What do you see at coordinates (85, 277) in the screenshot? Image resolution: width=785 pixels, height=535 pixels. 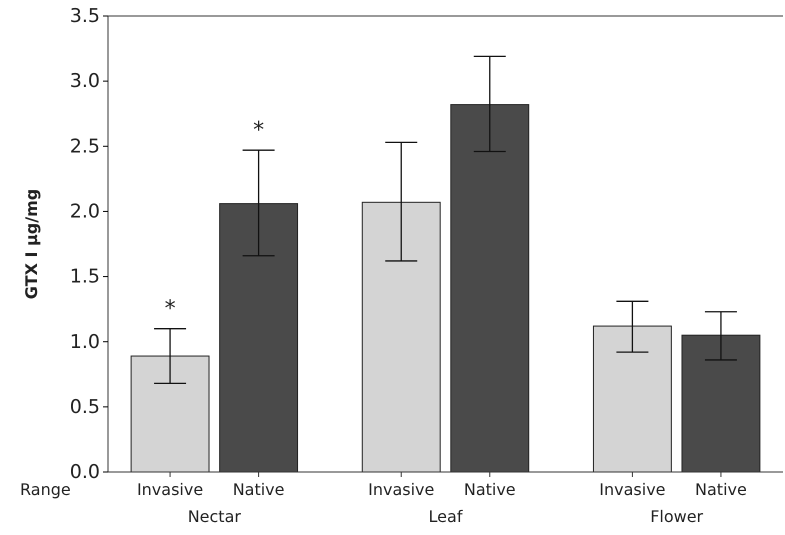 I see `y-tick-label: 1.5` at bounding box center [85, 277].